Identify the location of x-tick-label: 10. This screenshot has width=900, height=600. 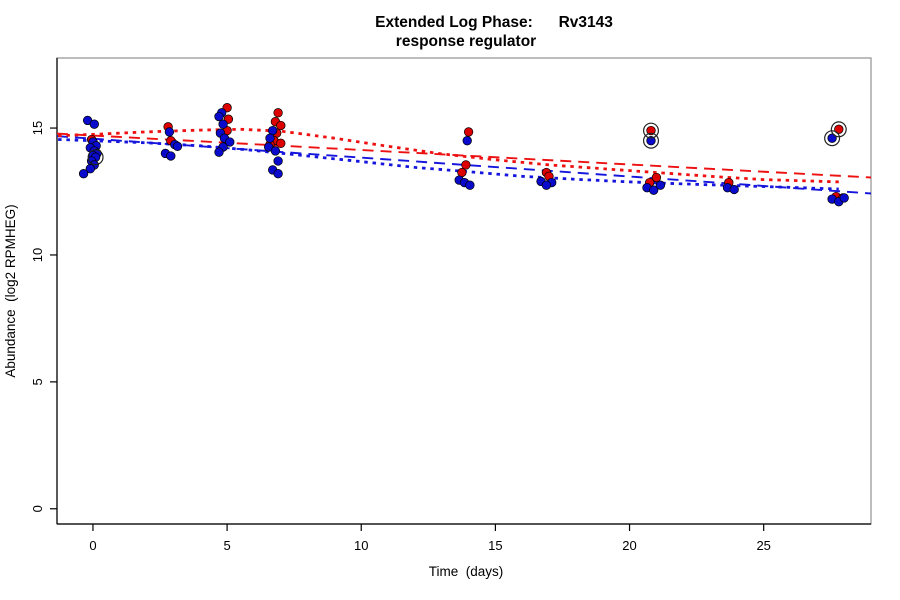
(361, 545).